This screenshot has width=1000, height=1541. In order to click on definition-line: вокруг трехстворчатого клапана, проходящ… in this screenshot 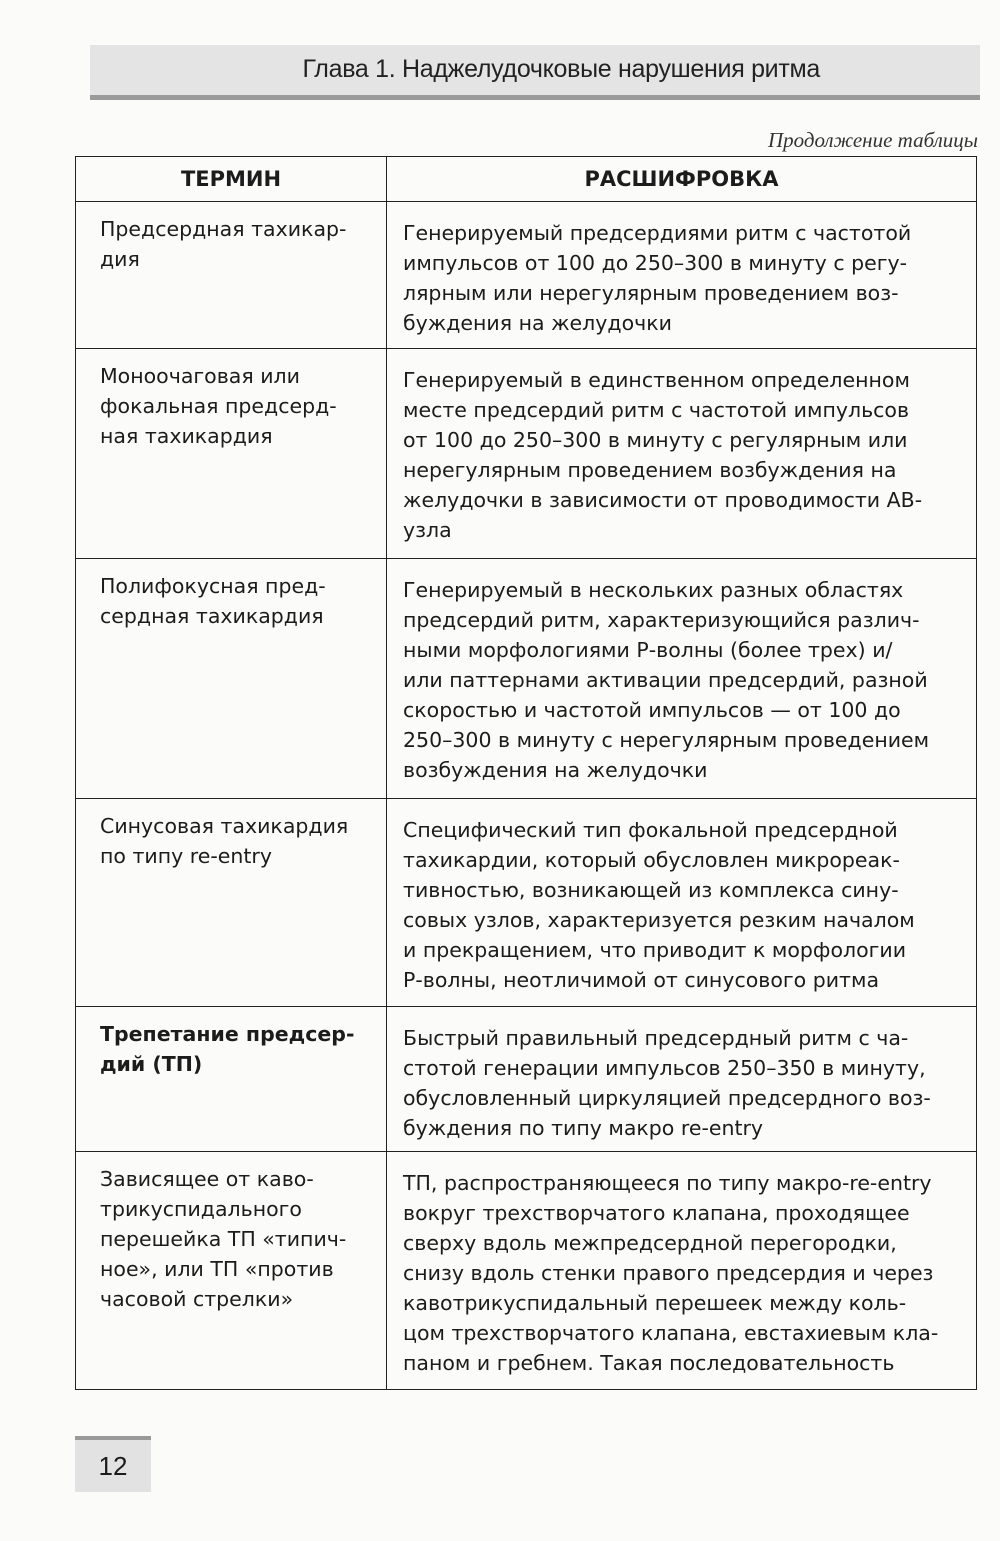, I will do `click(656, 1213)`.